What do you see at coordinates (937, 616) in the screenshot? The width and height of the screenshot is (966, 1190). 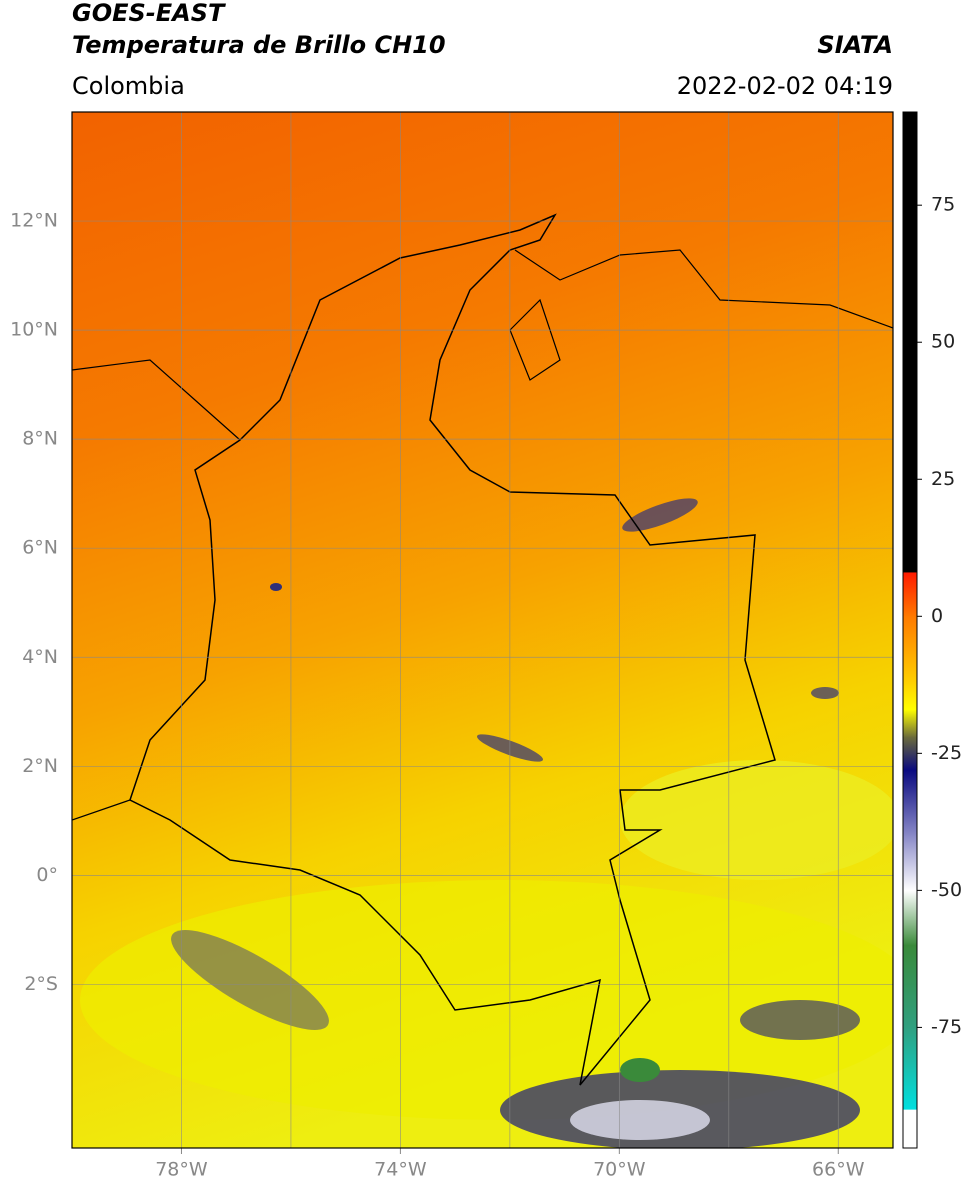 I see `colorbar-tick-label: 0` at bounding box center [937, 616].